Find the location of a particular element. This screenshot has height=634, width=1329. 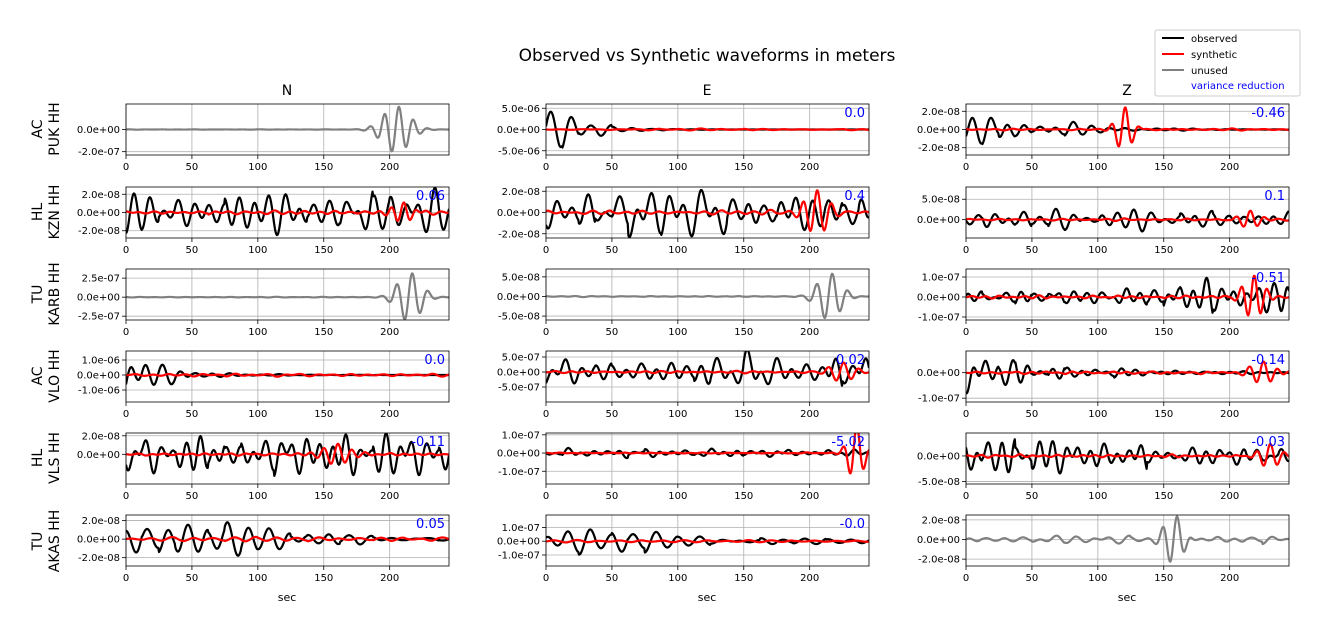

row-label-3: AC VLO HH is located at coordinates (46, 375).